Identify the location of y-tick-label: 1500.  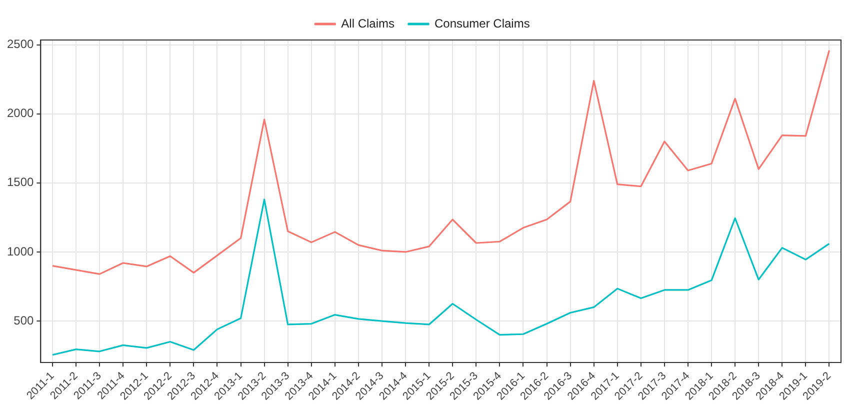
(20, 182).